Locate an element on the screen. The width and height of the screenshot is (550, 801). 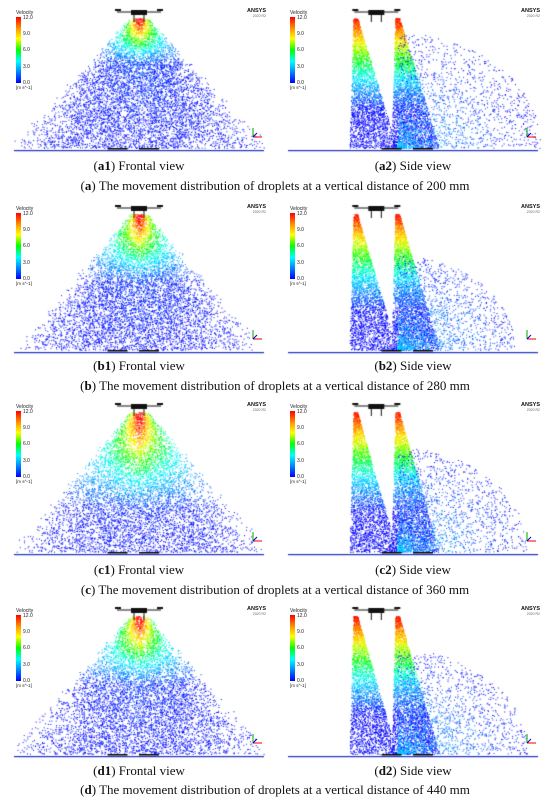
droplet-plot-b1 is located at coordinates (139, 278).